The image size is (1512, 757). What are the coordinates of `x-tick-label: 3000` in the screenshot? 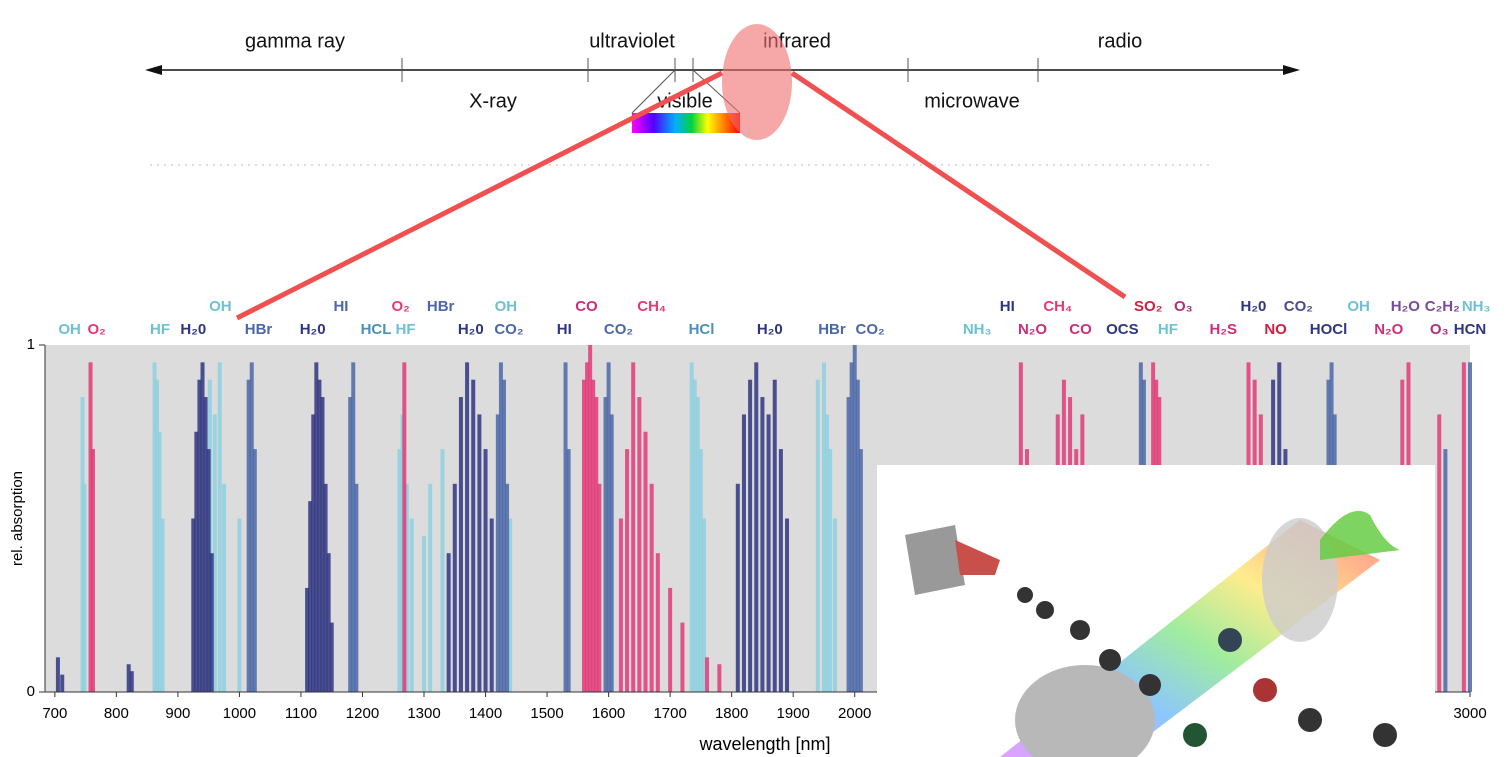 It's located at (1469, 713).